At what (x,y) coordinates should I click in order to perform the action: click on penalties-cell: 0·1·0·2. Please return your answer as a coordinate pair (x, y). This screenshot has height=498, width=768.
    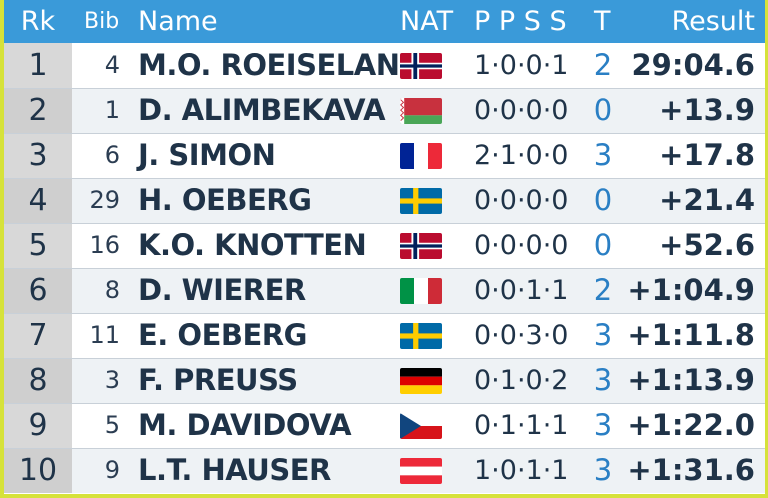
    Looking at the image, I should click on (521, 380).